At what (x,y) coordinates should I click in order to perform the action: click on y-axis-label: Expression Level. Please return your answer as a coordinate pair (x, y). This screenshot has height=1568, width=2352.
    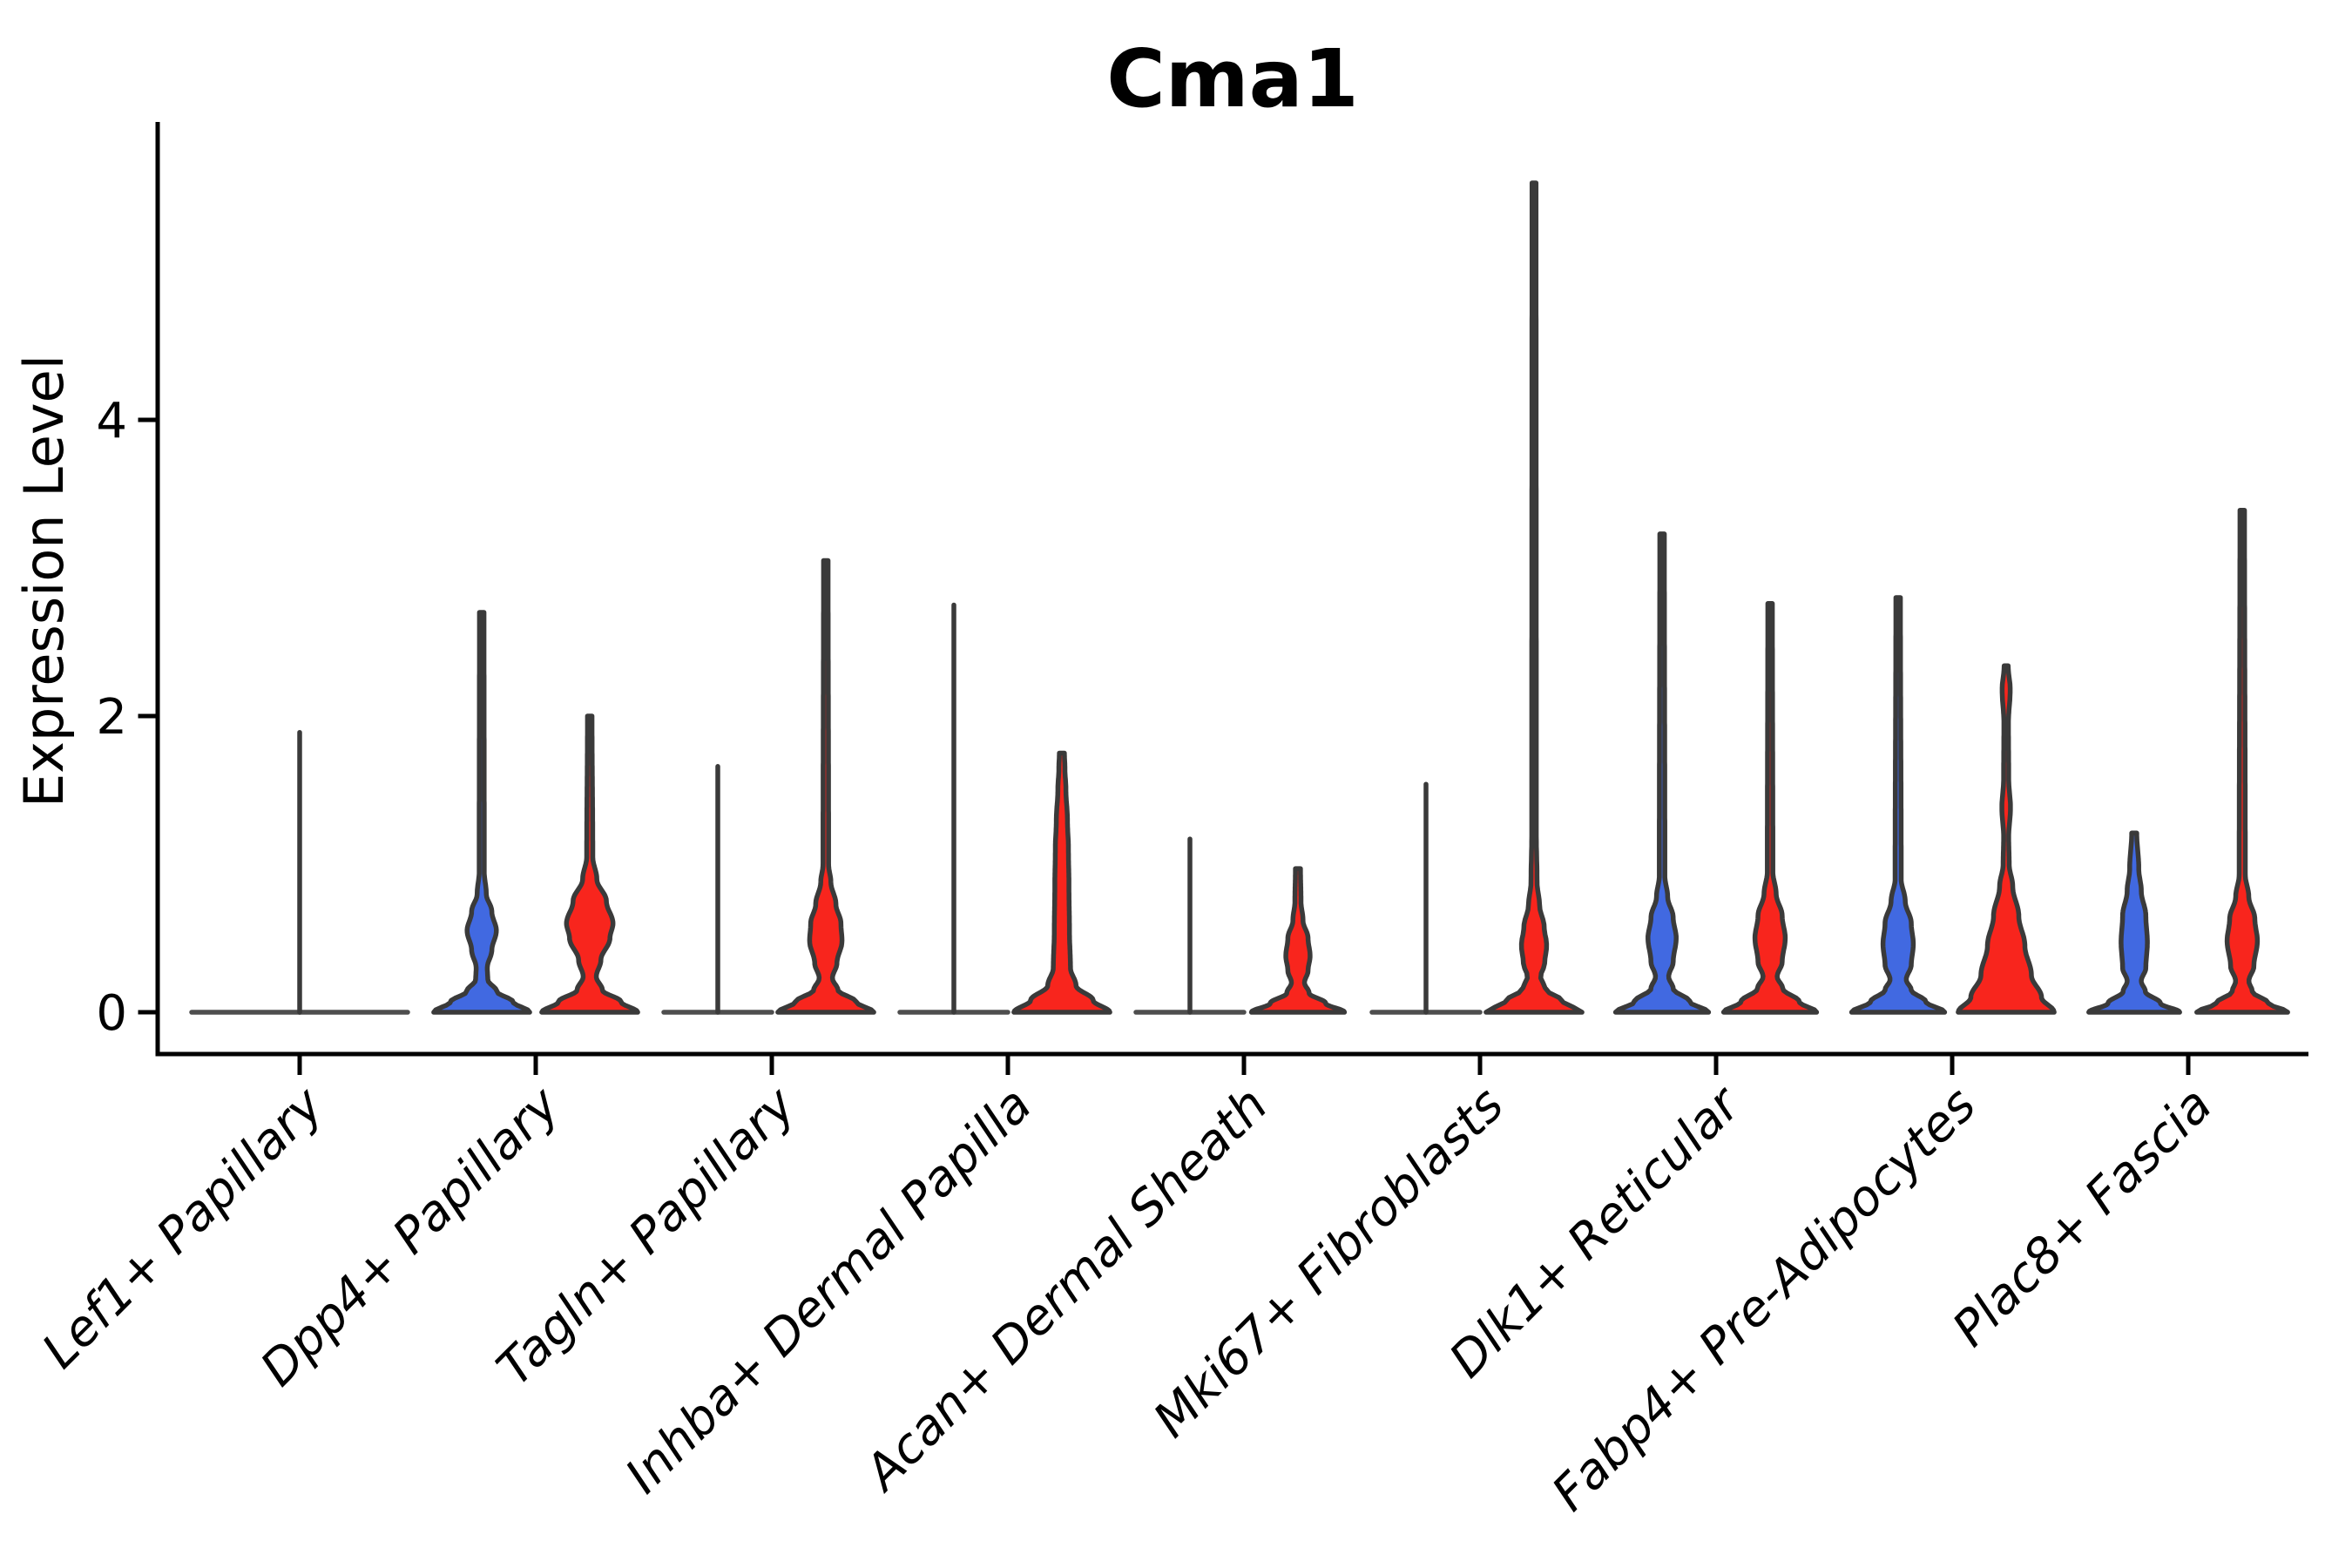
    Looking at the image, I should click on (44, 581).